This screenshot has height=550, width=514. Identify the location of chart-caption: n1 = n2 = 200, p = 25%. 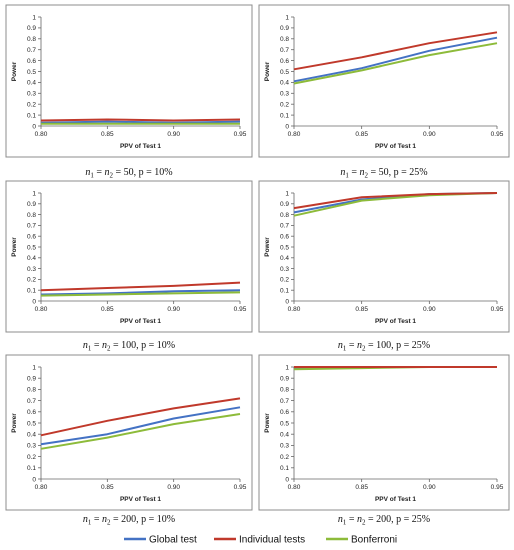
(384, 520).